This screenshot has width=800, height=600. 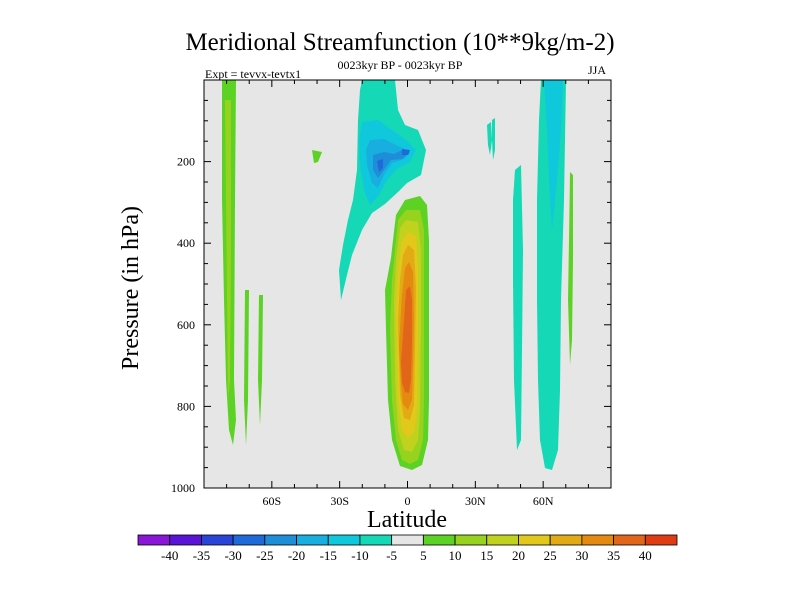 I want to click on contour-minus5-north-c, so click(x=518, y=307).